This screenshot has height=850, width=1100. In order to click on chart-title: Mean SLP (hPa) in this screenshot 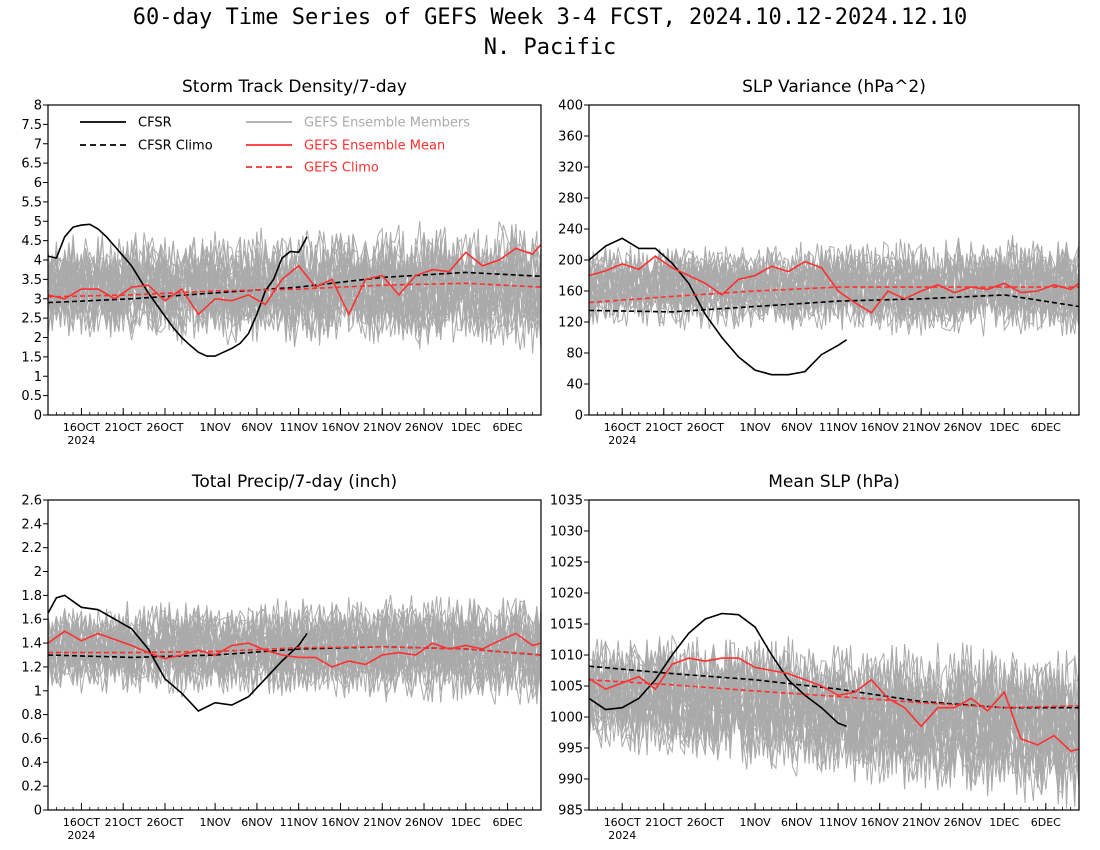, I will do `click(834, 482)`.